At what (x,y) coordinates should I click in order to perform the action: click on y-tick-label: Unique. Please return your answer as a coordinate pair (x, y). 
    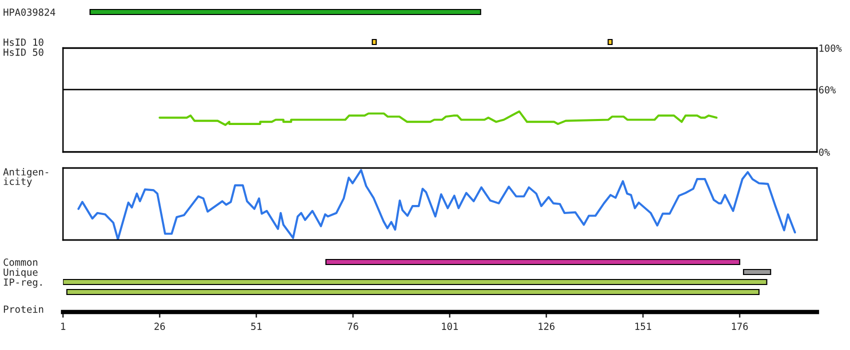
    Looking at the image, I should click on (21, 273).